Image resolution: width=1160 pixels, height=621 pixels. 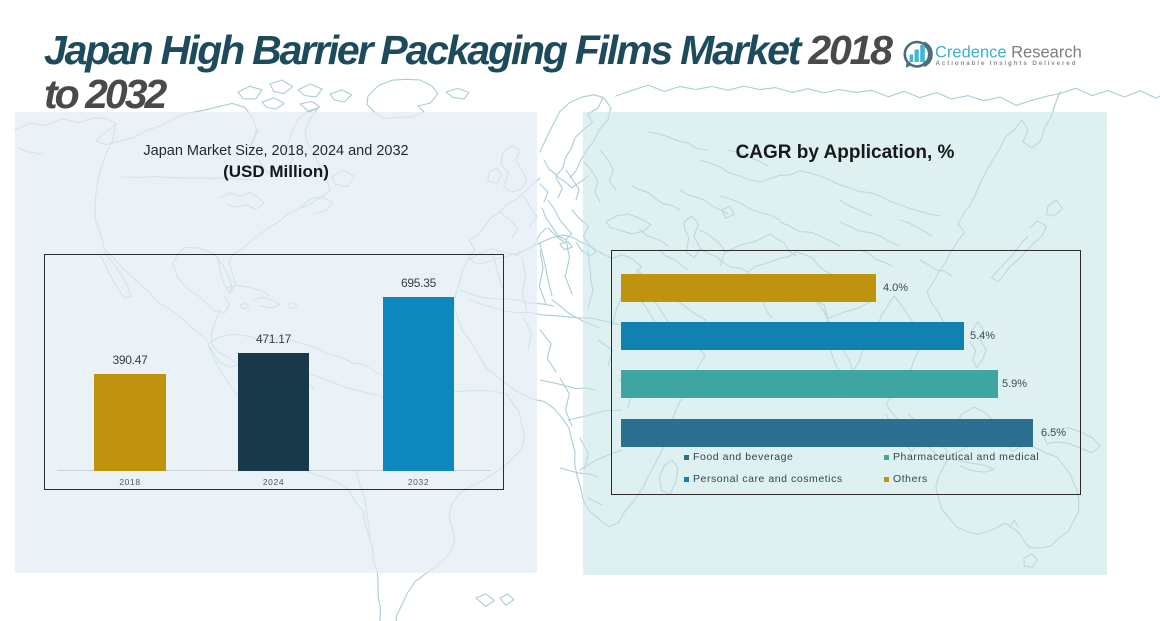 What do you see at coordinates (1007, 63) in the screenshot?
I see `svg-text: Actionable Insights Delivered` at bounding box center [1007, 63].